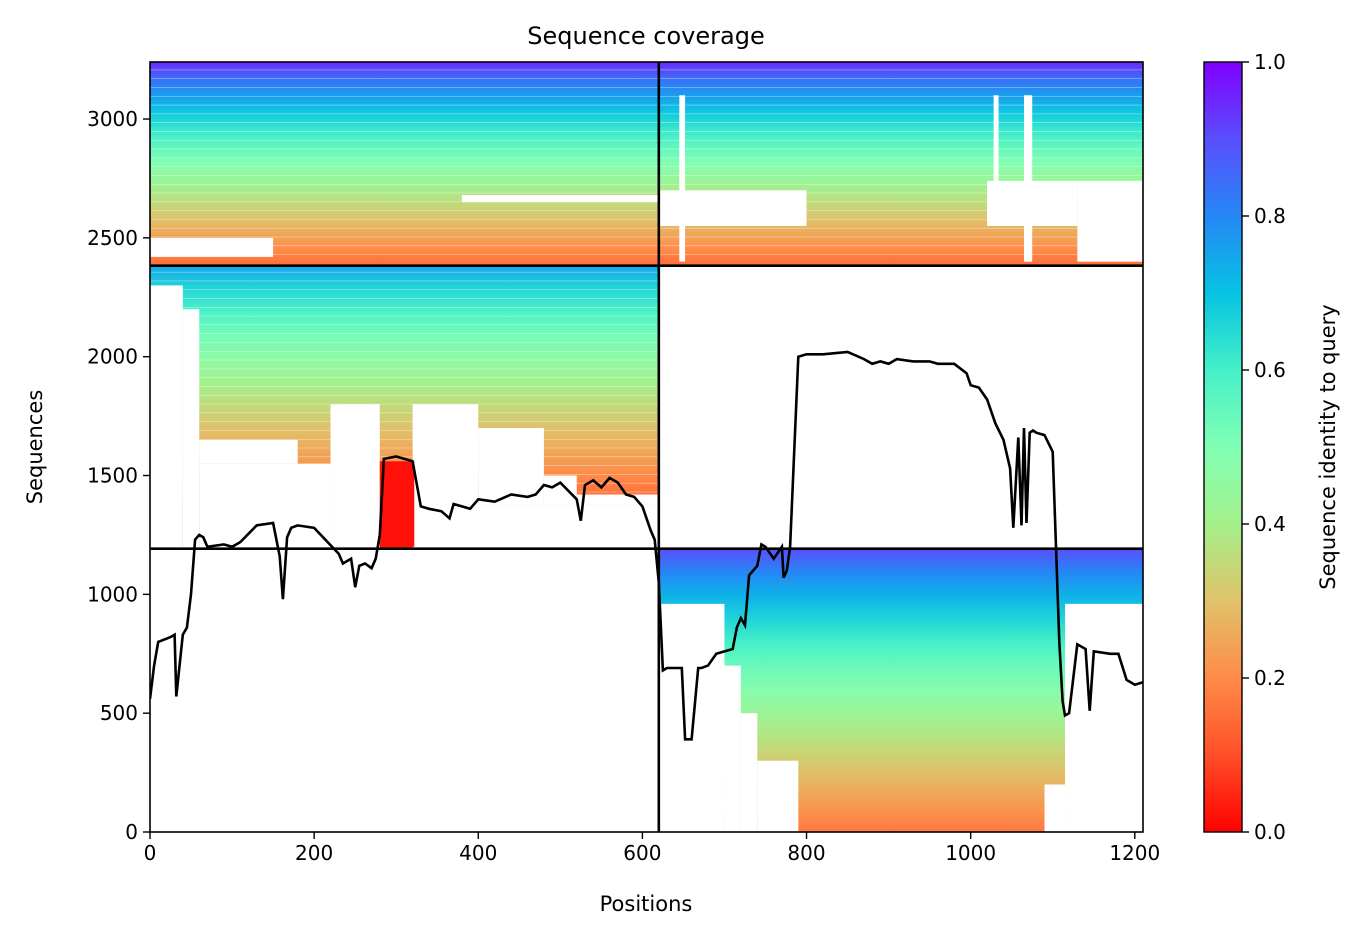 The image size is (1364, 939). I want to click on y-axis-ticks: 0 500 1000 1500 2000 2500 3000, so click(118, 475).